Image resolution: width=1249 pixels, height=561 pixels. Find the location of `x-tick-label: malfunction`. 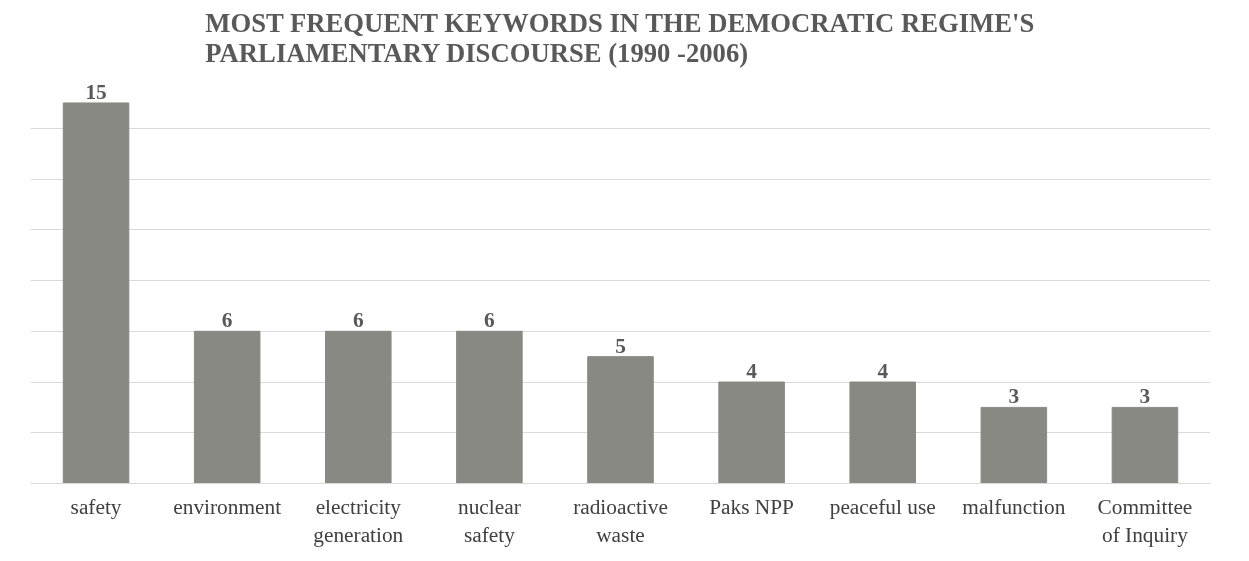

x-tick-label: malfunction is located at coordinates (1014, 506).